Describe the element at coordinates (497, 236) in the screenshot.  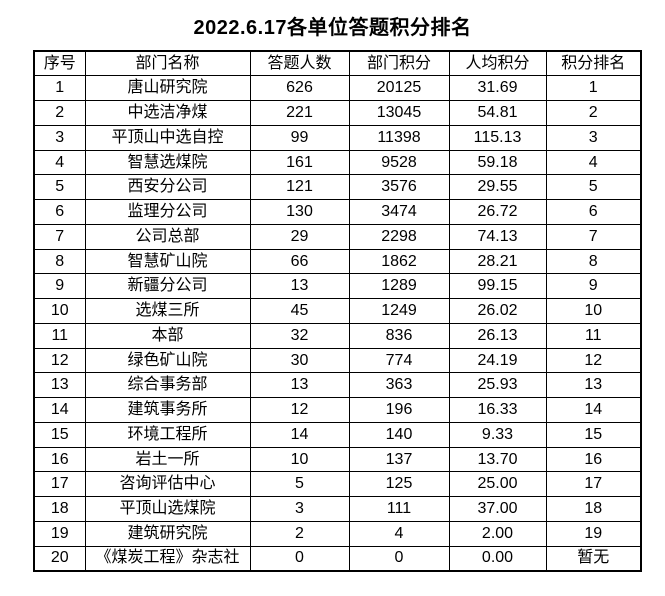
I see `table-cell: 74.13` at that location.